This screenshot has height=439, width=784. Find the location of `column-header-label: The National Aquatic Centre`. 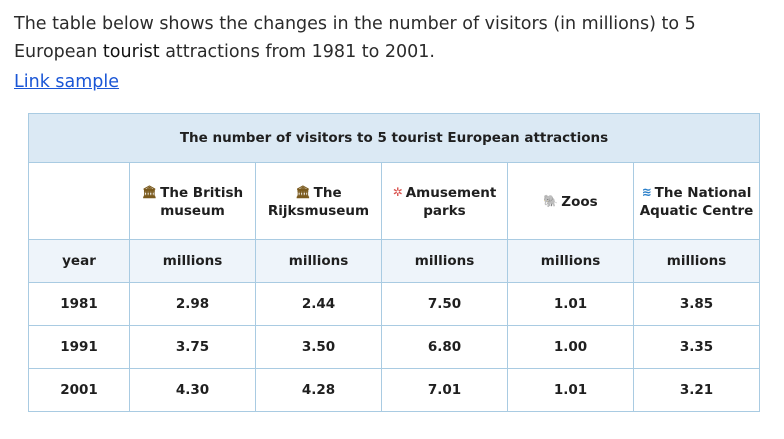

column-header-label: The National Aquatic Centre is located at coordinates (696, 201).